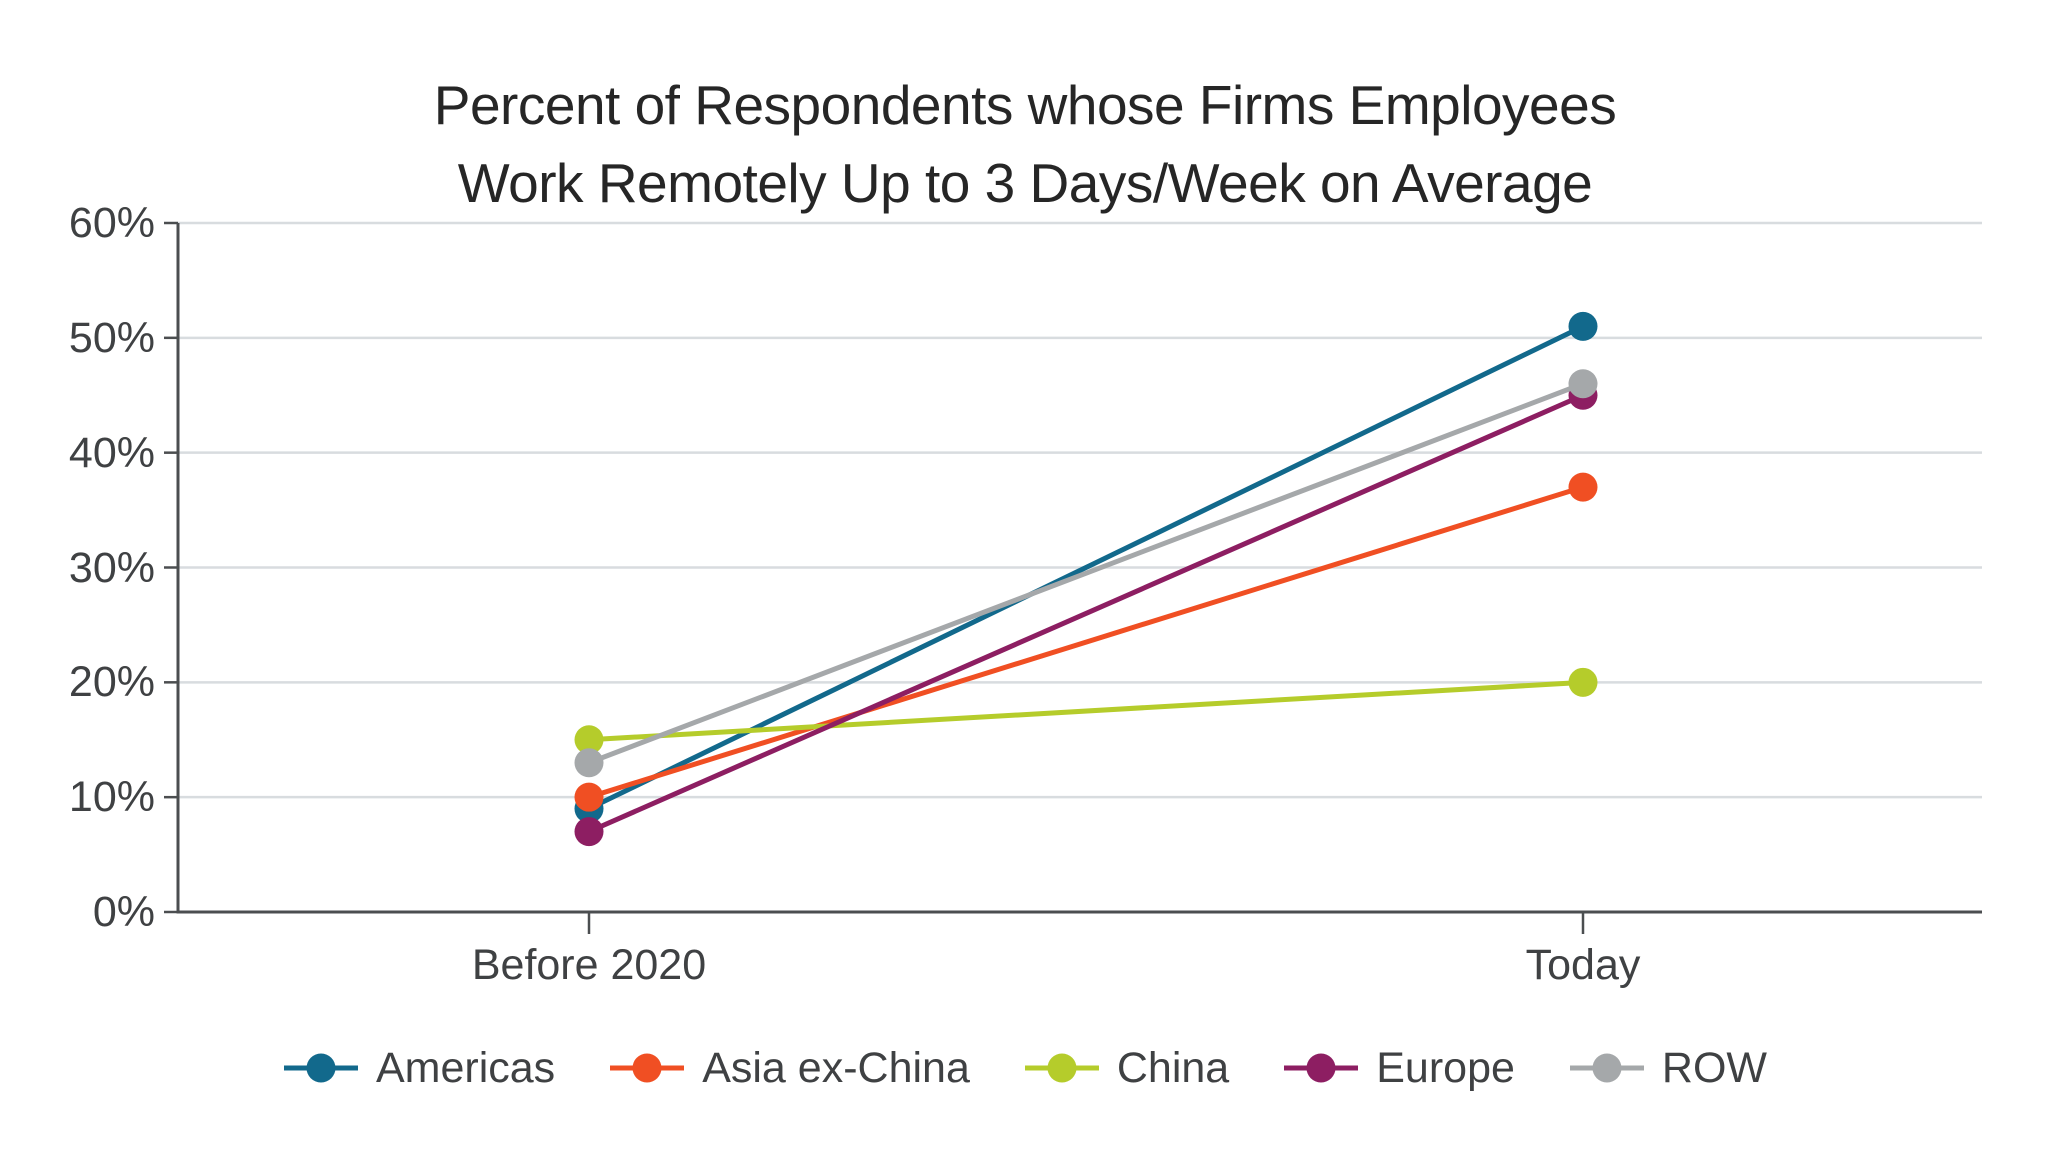 The image size is (2050, 1159). I want to click on x-axis-label: Today, so click(1583, 965).